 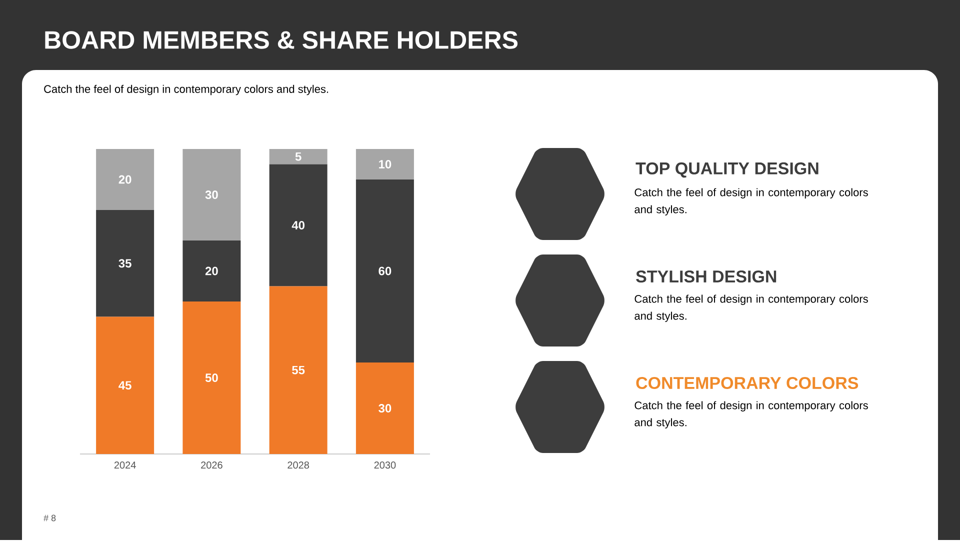 I want to click on x-tick-label: 2028, so click(x=299, y=465).